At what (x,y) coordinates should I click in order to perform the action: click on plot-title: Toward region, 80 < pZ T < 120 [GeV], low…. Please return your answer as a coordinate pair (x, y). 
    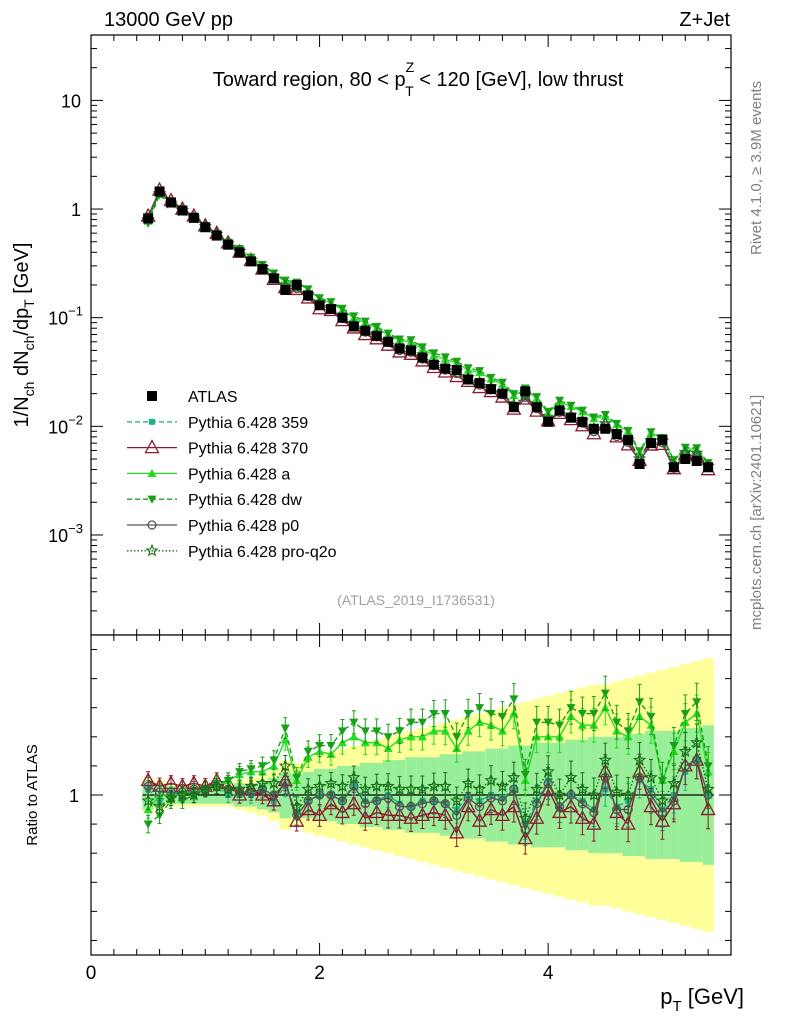
    Looking at the image, I should click on (418, 79).